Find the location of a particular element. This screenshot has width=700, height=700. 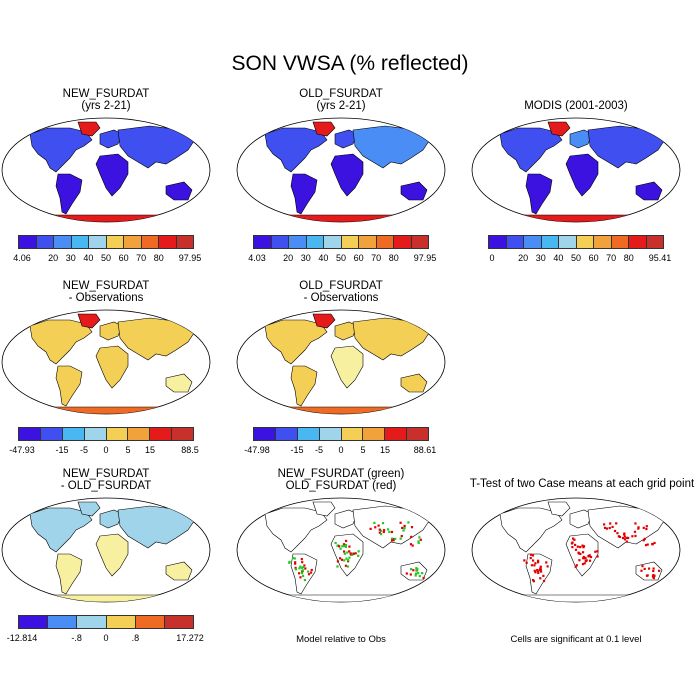

colorbar-tick-label: .8 is located at coordinates (135, 638).